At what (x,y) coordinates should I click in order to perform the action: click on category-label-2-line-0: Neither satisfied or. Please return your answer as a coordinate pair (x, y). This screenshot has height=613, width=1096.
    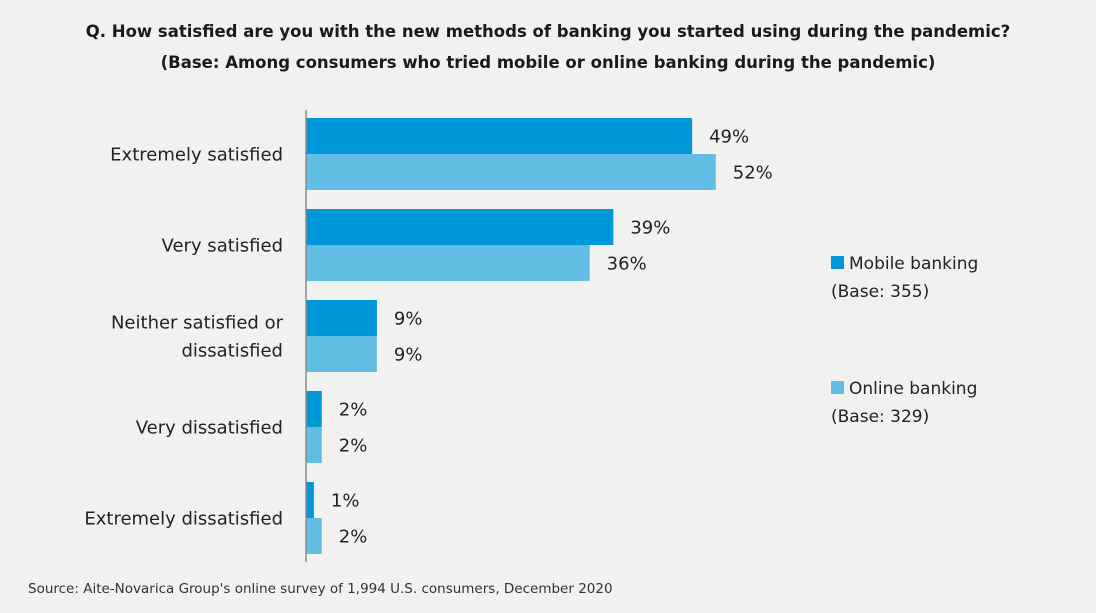
    Looking at the image, I should click on (197, 323).